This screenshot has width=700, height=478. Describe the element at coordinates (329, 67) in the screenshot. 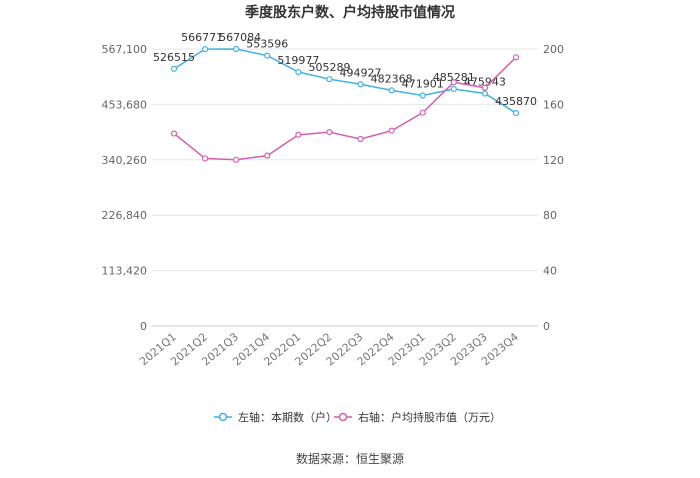

I see `data-label: 505289` at that location.